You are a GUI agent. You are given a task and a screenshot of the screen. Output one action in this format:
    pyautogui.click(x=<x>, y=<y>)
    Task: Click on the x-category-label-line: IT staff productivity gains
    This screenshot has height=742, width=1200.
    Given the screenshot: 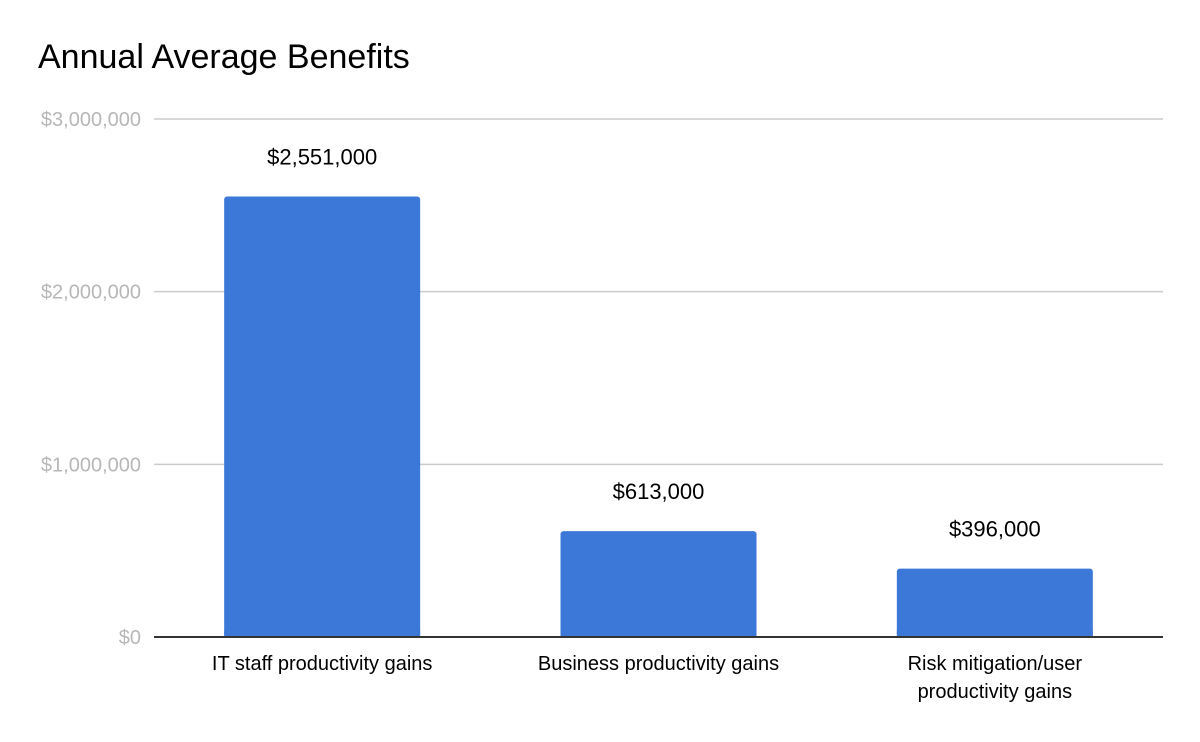 What is the action you would take?
    pyautogui.click(x=322, y=664)
    